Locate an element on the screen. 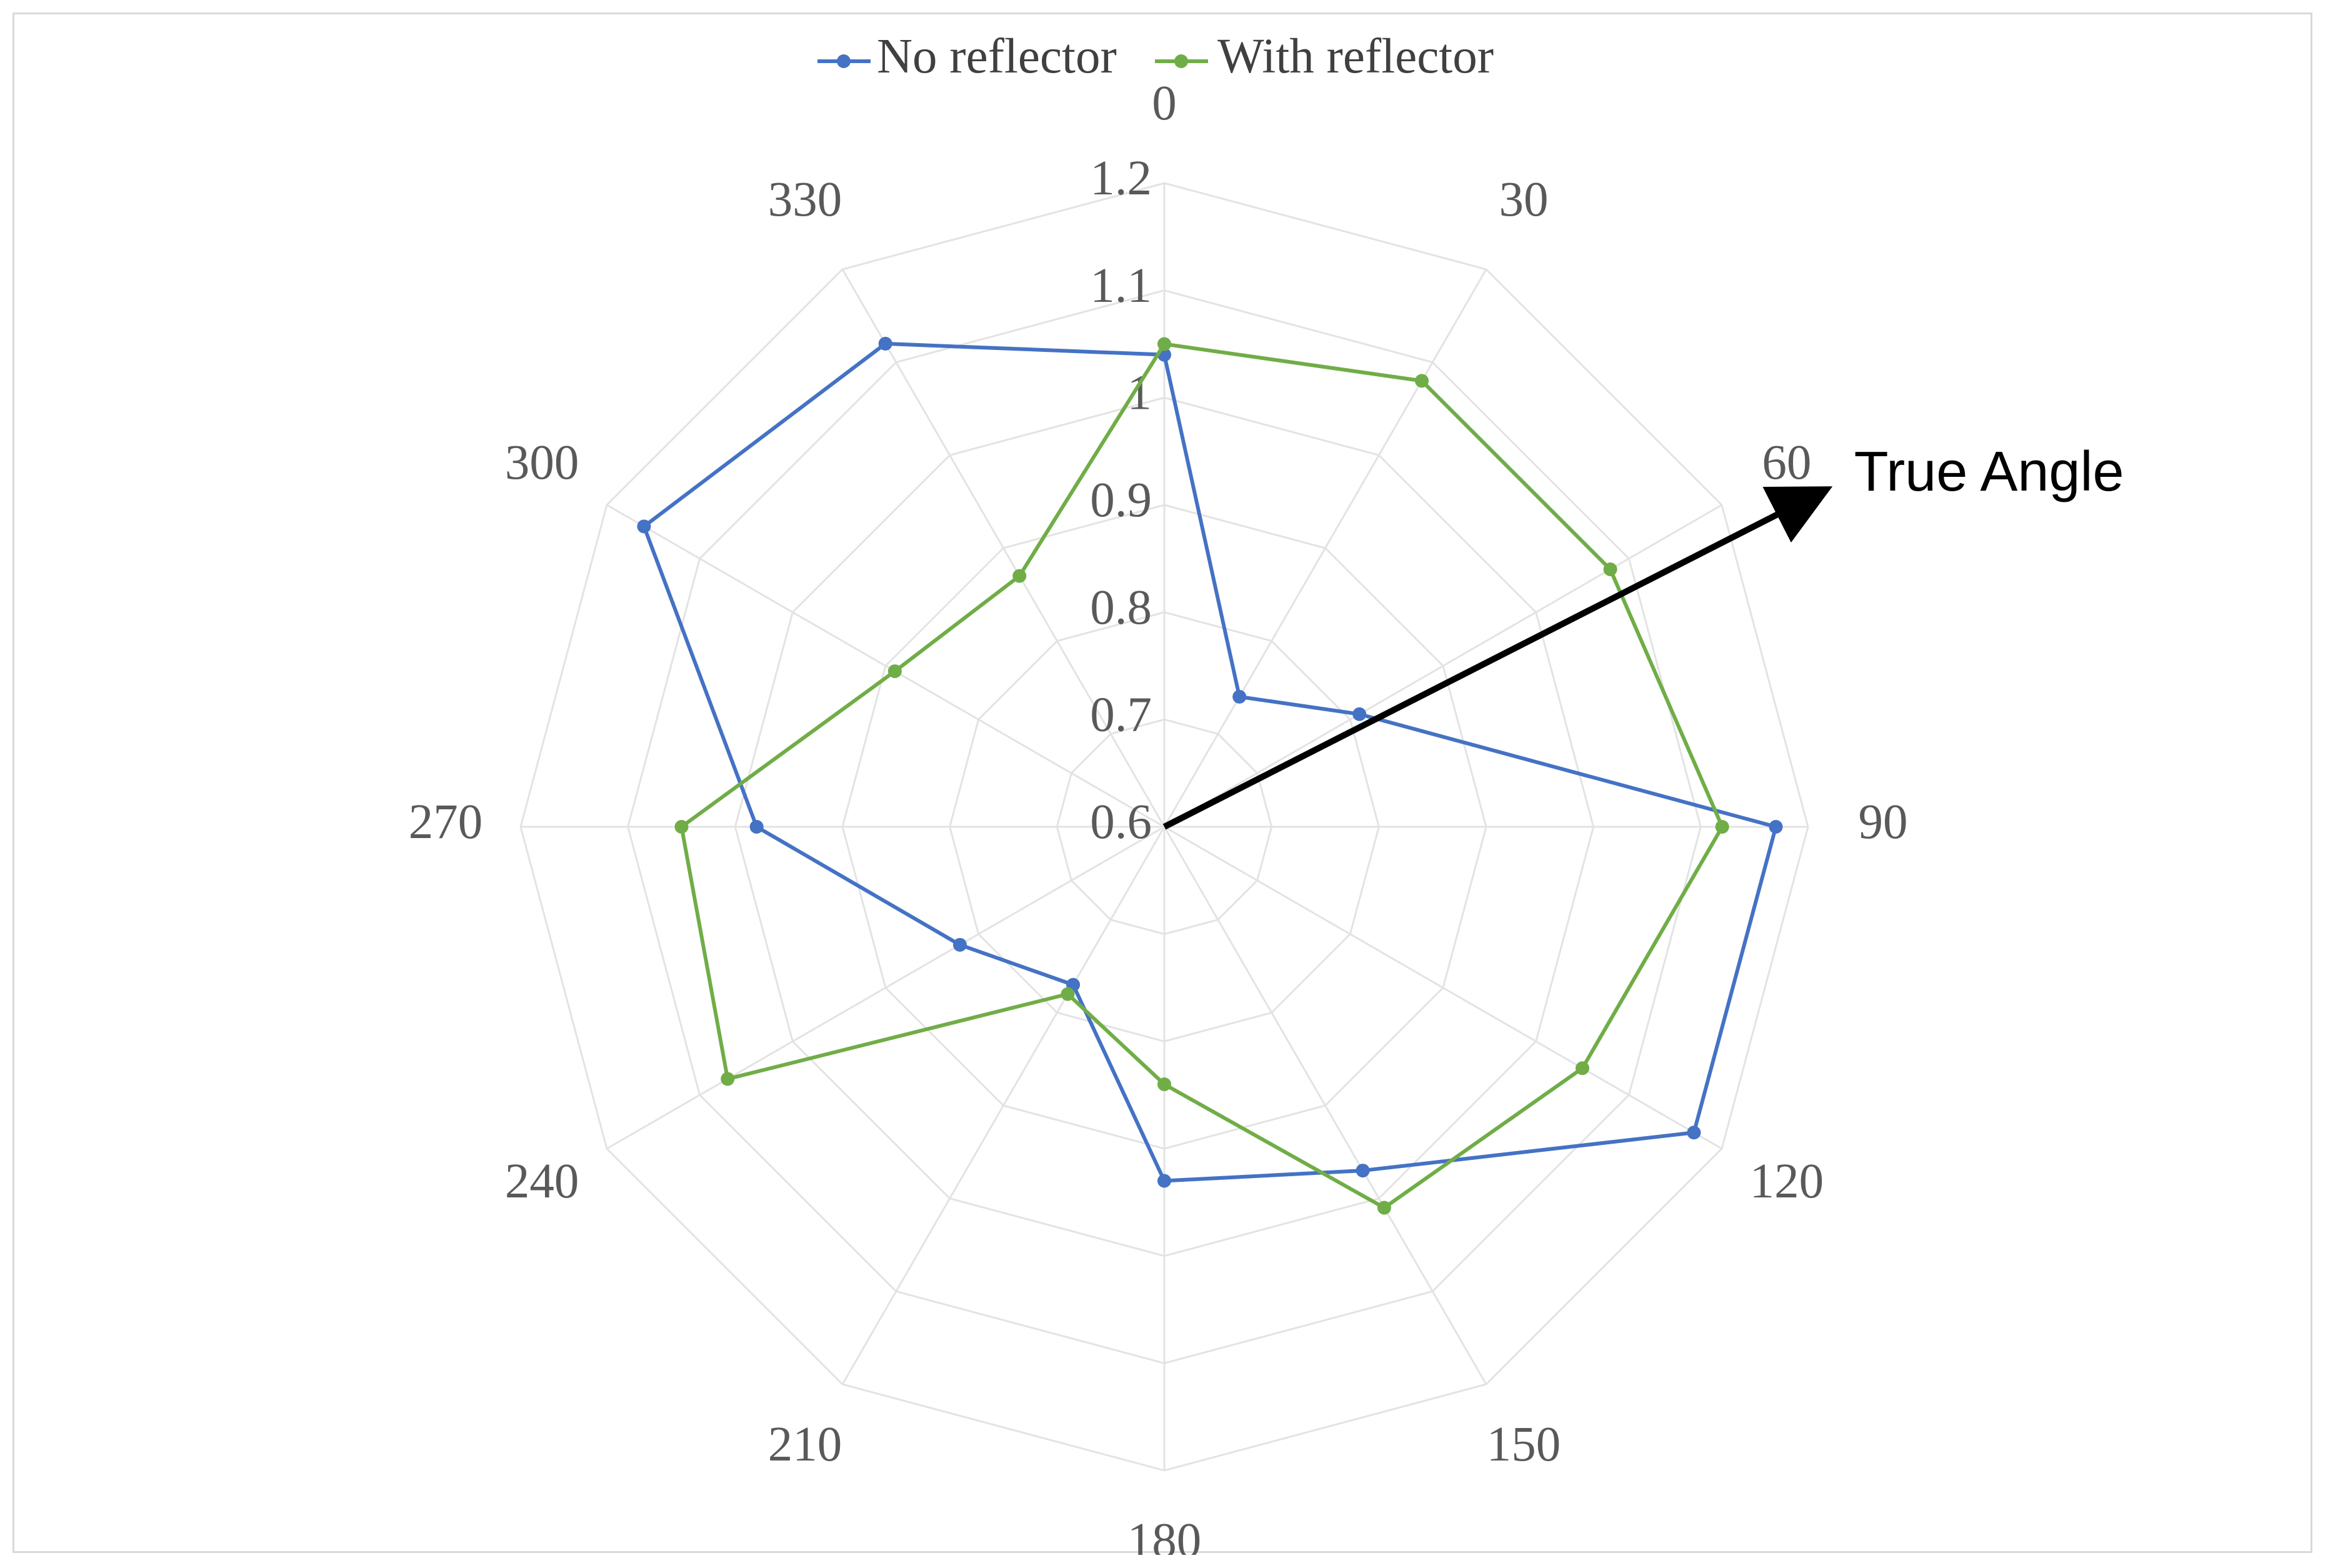 Image resolution: width=2328 pixels, height=1568 pixels. radial-tick-labels: 0.6 0.7 0.8 0.9 1 1.1 1.2 is located at coordinates (1121, 500).